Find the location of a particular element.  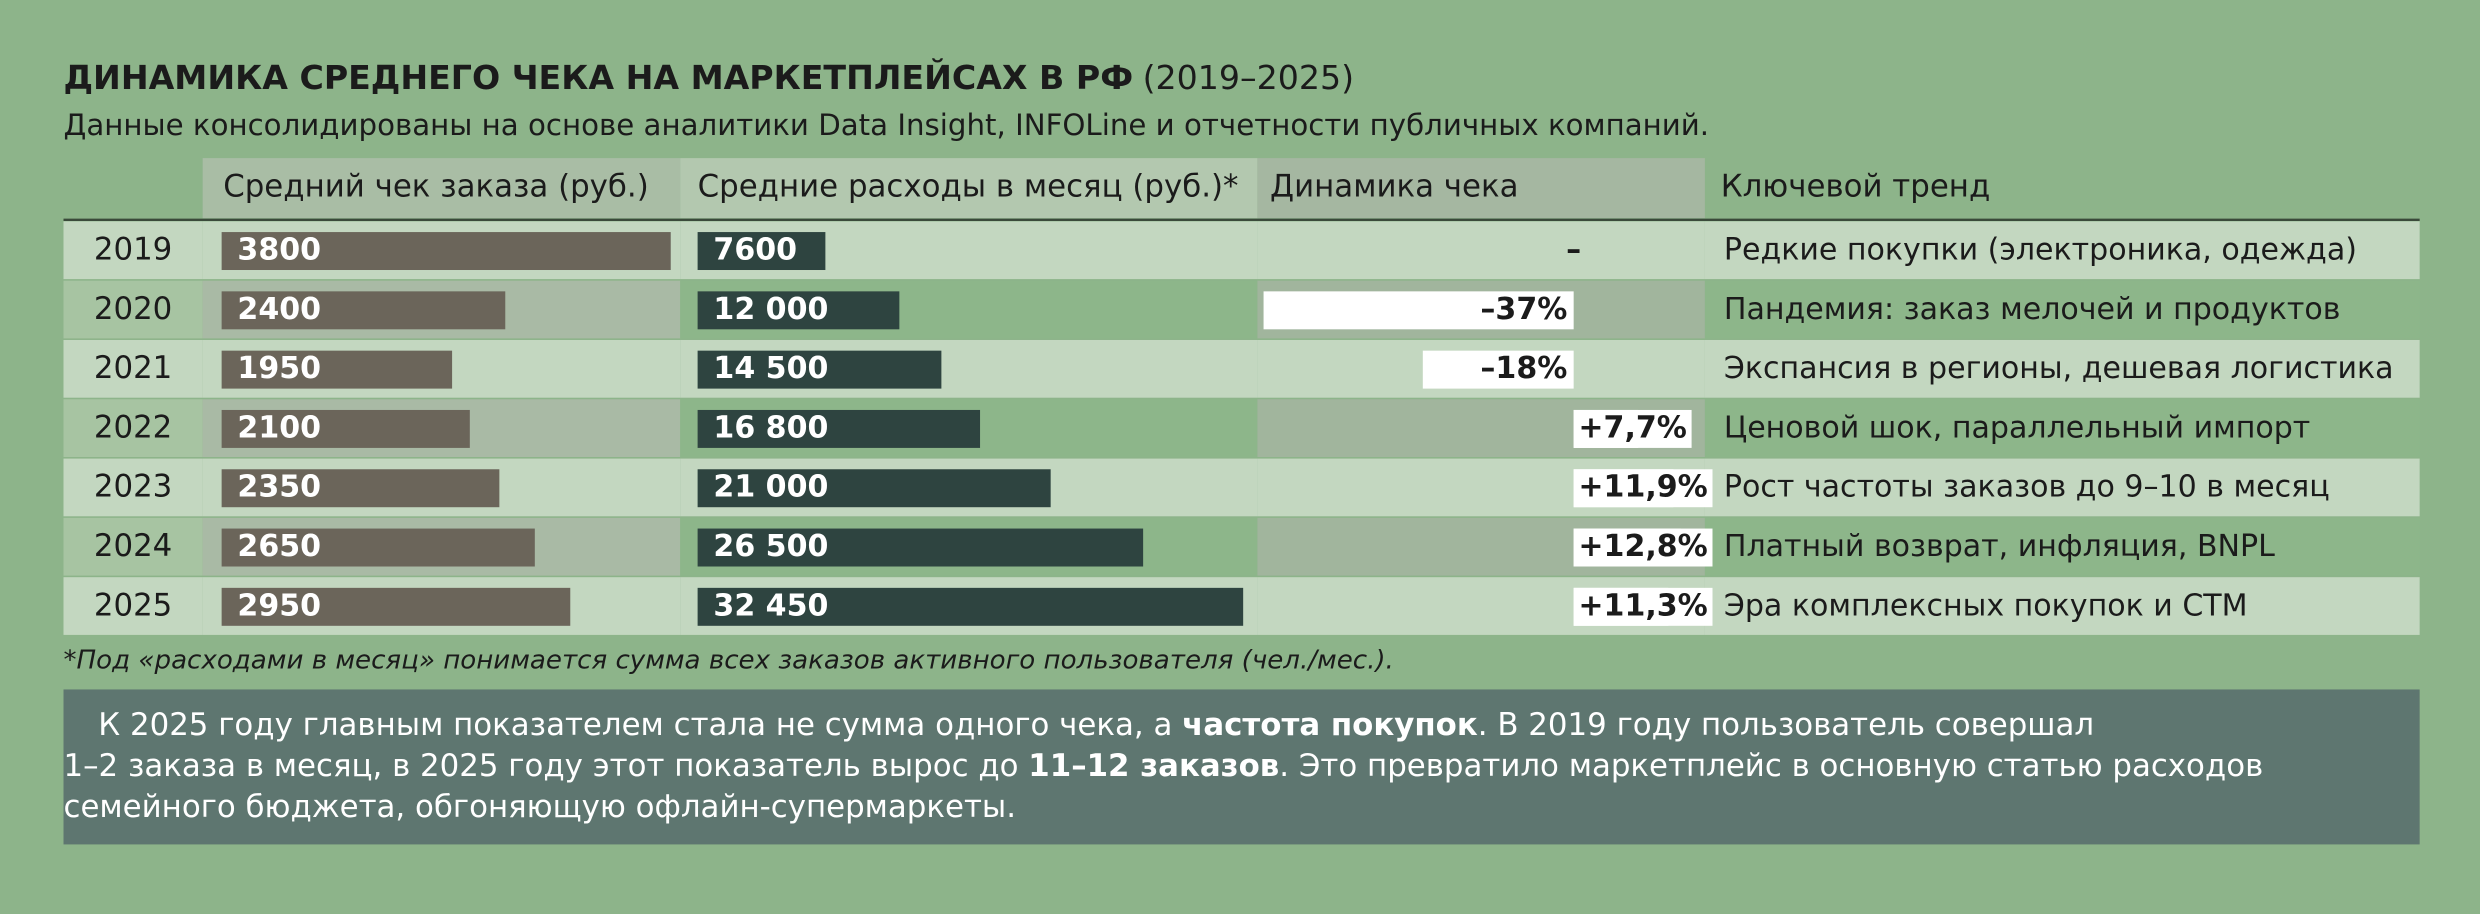

change-label: +7,7% is located at coordinates (1632, 427).